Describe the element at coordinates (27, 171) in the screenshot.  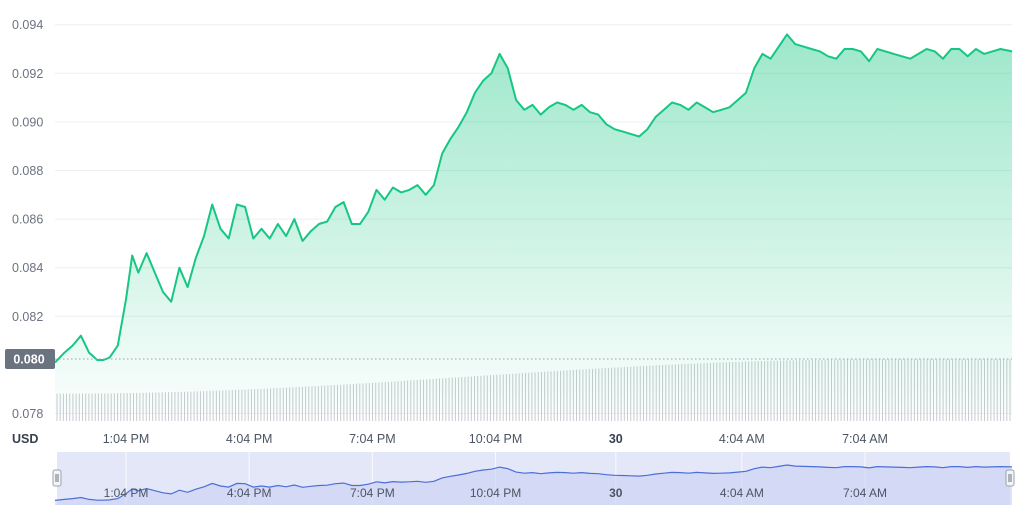
I see `y-tick-label: 0.088` at that location.